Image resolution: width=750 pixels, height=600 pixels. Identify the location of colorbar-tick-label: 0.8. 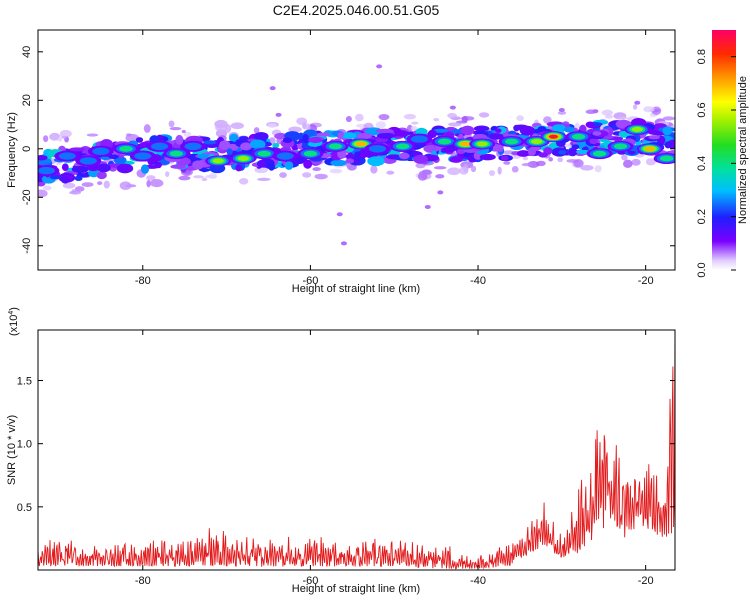
(702, 56).